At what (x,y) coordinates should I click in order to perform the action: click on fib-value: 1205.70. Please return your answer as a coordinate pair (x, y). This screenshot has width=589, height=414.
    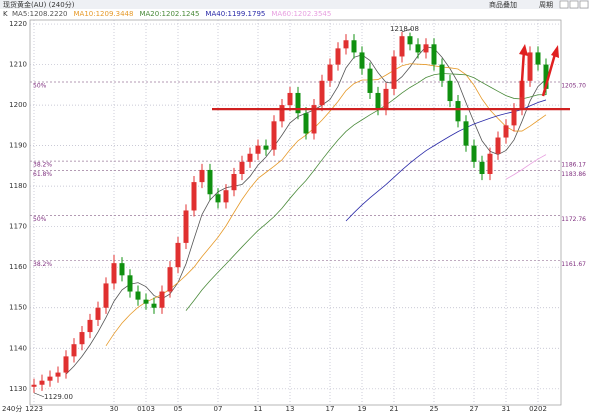
    Looking at the image, I should click on (573, 86).